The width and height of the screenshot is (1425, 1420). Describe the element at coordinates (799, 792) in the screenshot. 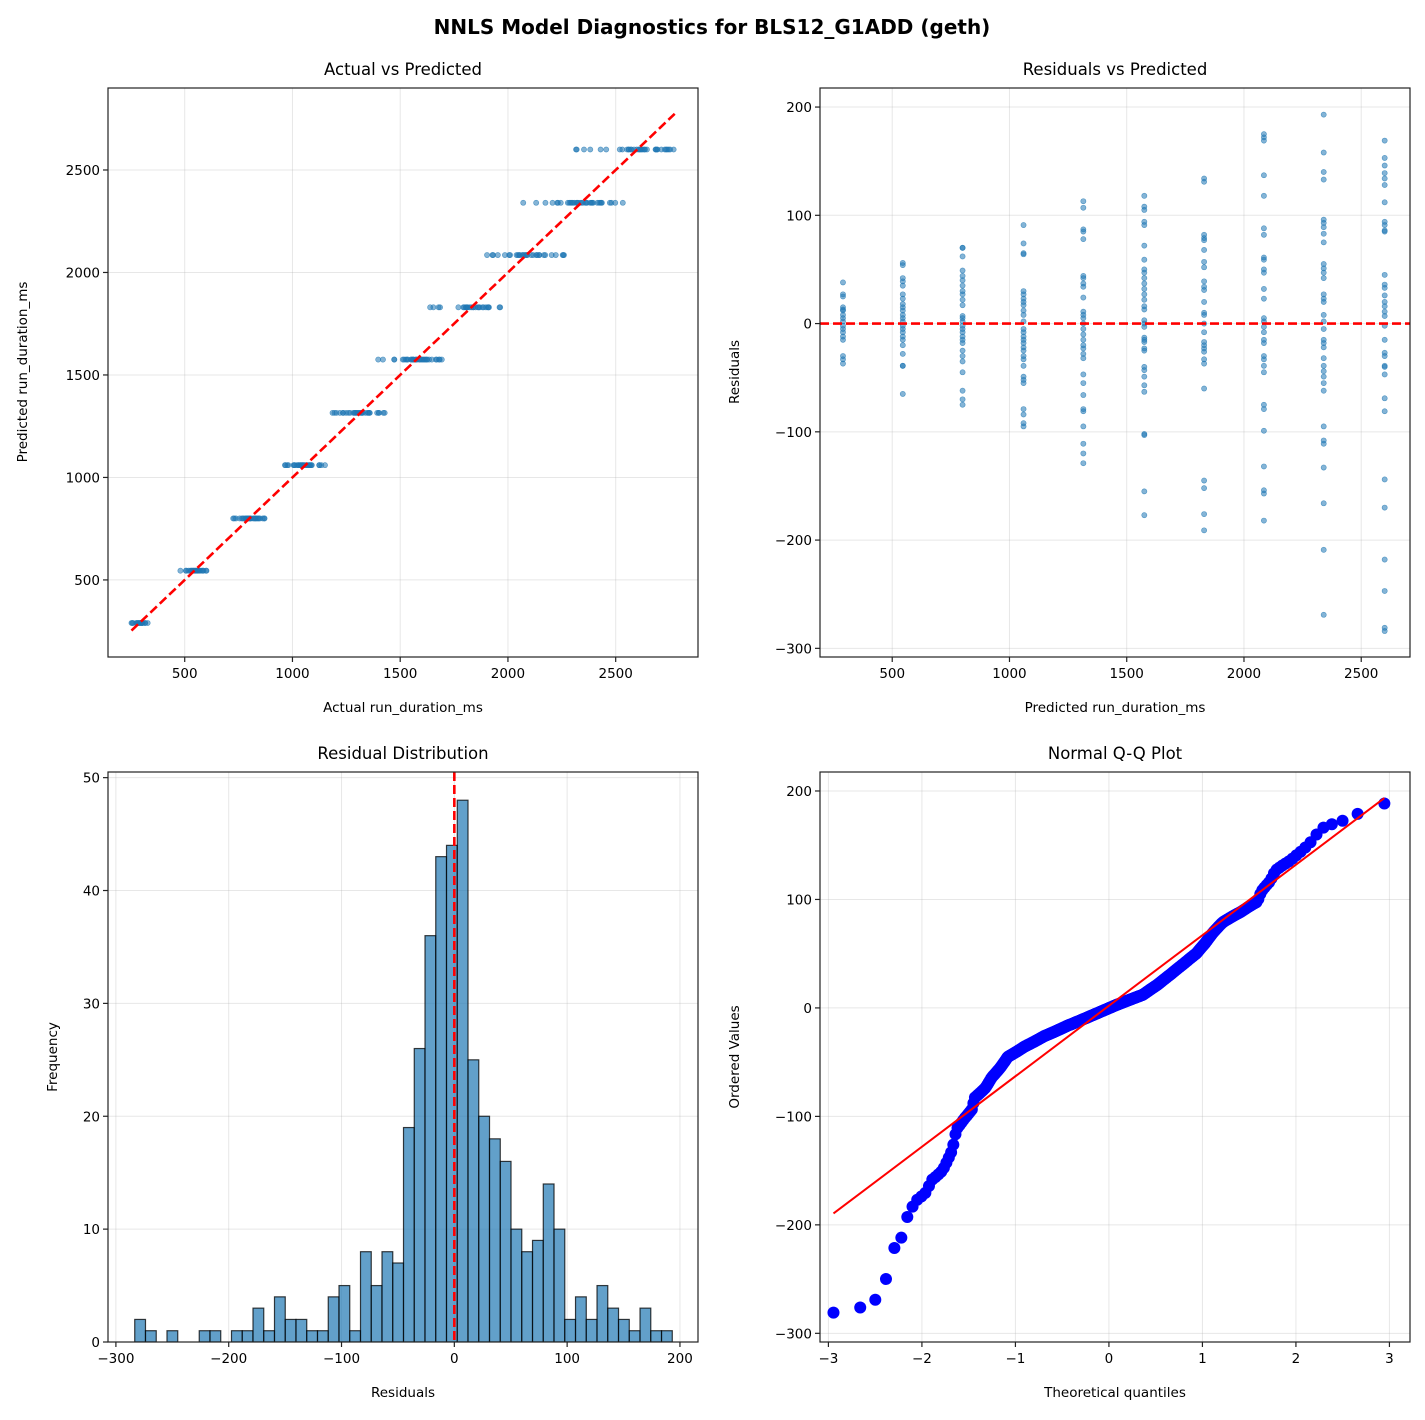

I see `y-tick-label: 200` at that location.